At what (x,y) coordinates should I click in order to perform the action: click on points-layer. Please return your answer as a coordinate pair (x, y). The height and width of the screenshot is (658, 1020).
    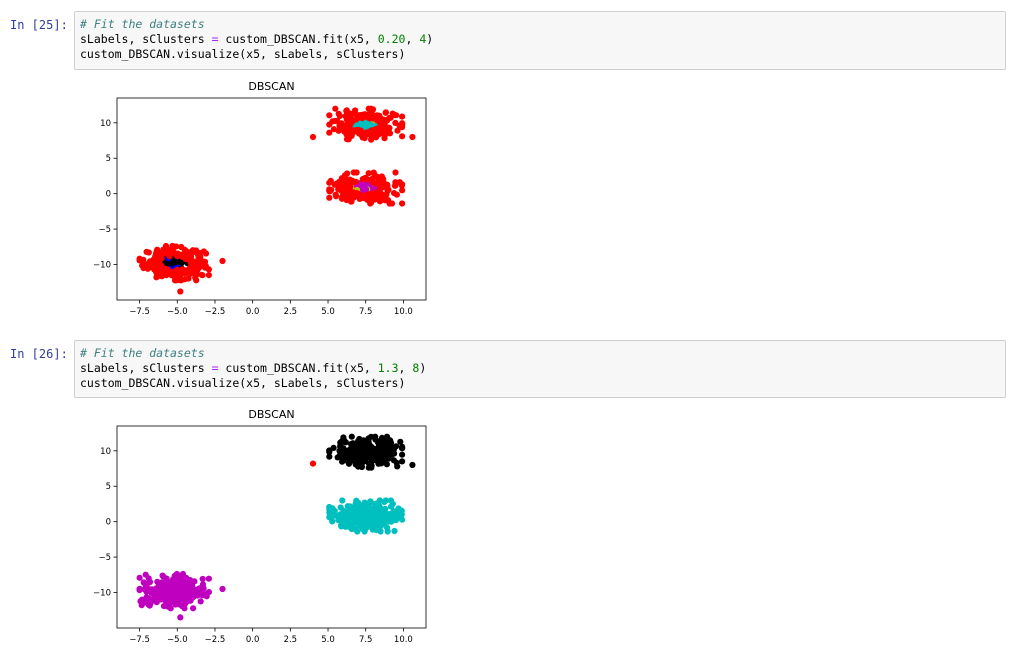
    Looking at the image, I should click on (276, 200).